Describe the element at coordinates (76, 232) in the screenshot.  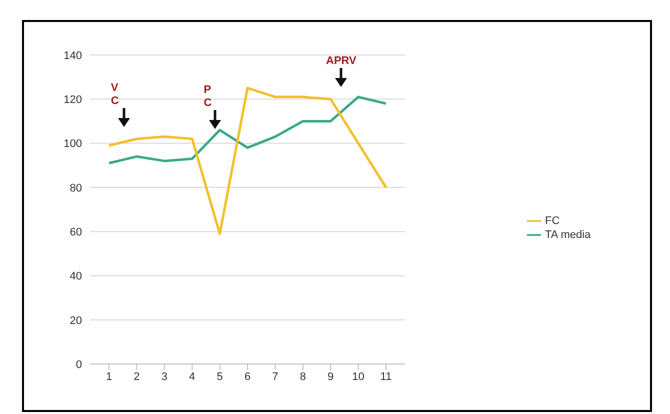
I see `y-tick-label: 60` at that location.